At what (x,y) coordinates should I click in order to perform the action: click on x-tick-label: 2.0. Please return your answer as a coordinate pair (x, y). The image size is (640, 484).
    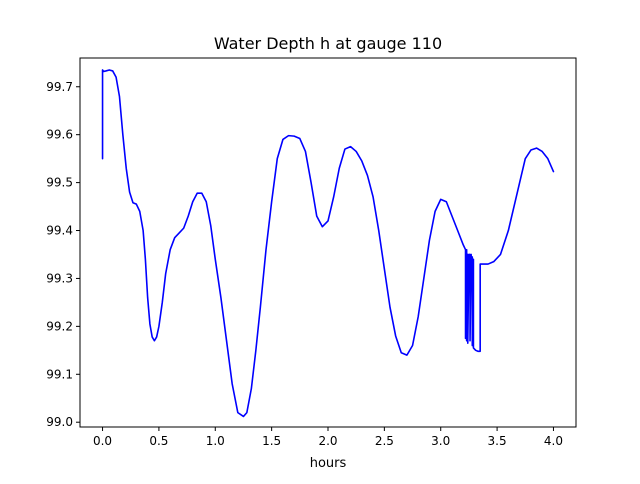
    Looking at the image, I should click on (327, 441).